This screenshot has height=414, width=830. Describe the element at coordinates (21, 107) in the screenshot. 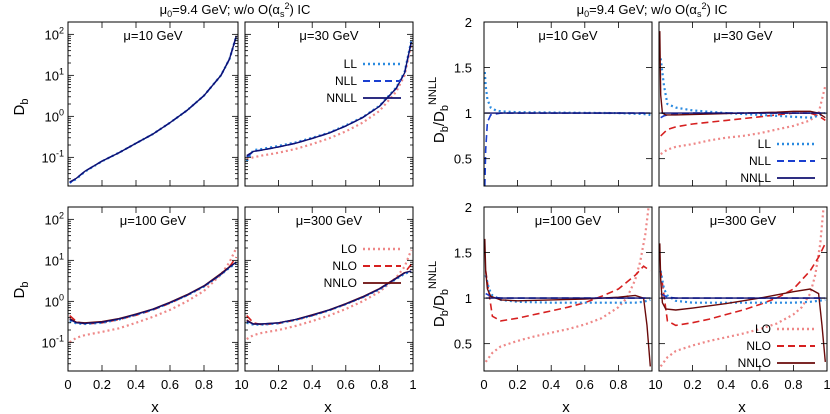

I see `left-ylabel-top: Db` at that location.